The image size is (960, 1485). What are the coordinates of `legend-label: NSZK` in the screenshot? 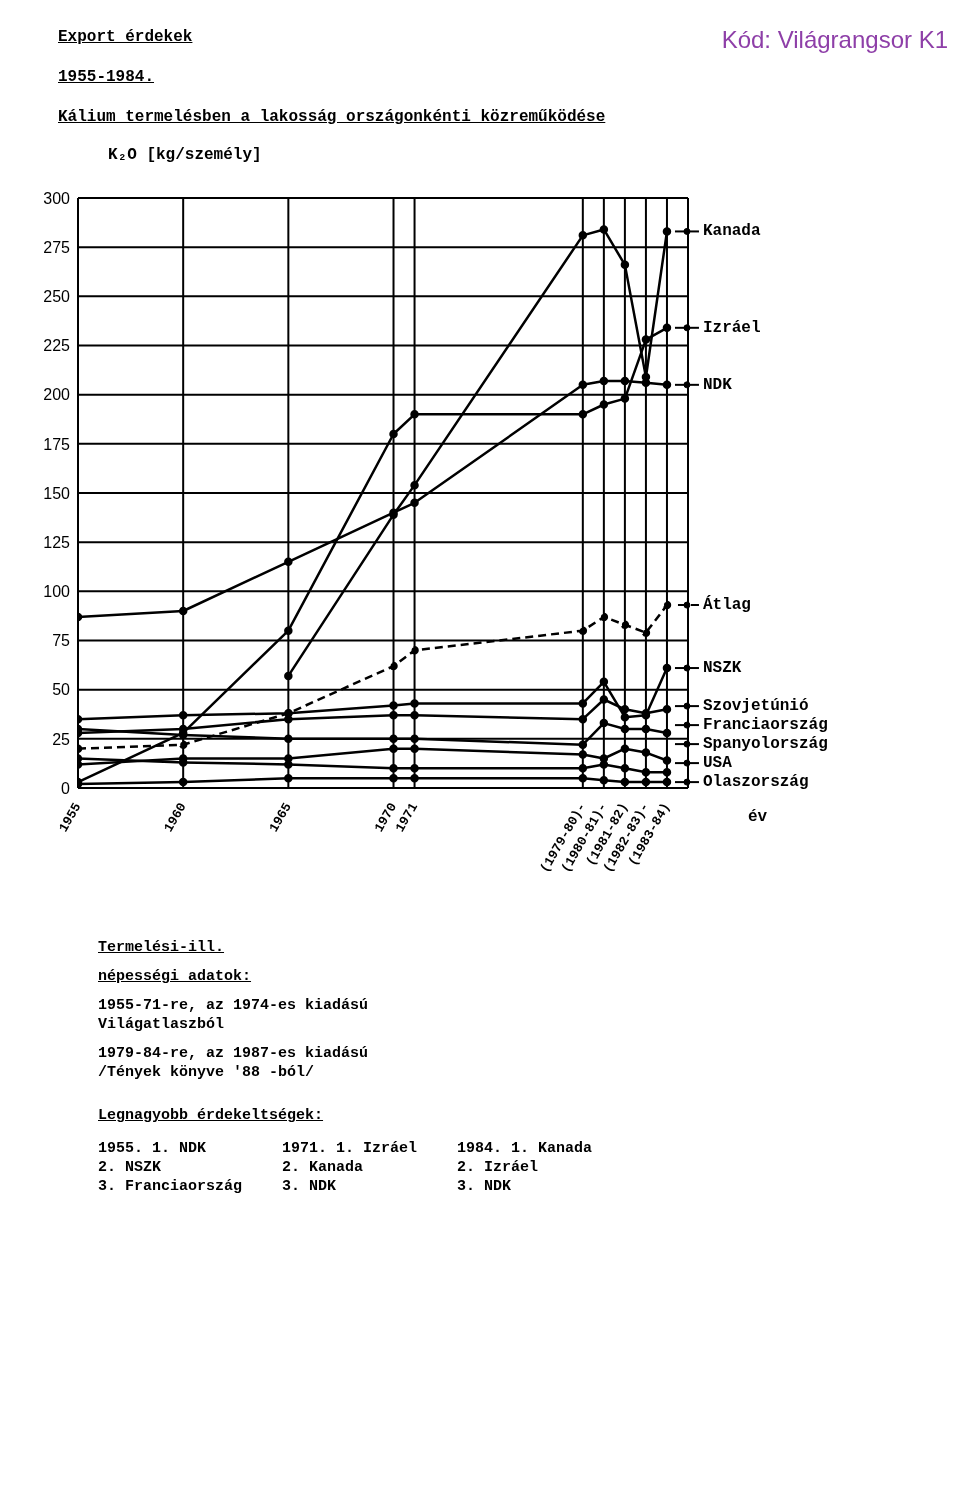 It's located at (722, 668).